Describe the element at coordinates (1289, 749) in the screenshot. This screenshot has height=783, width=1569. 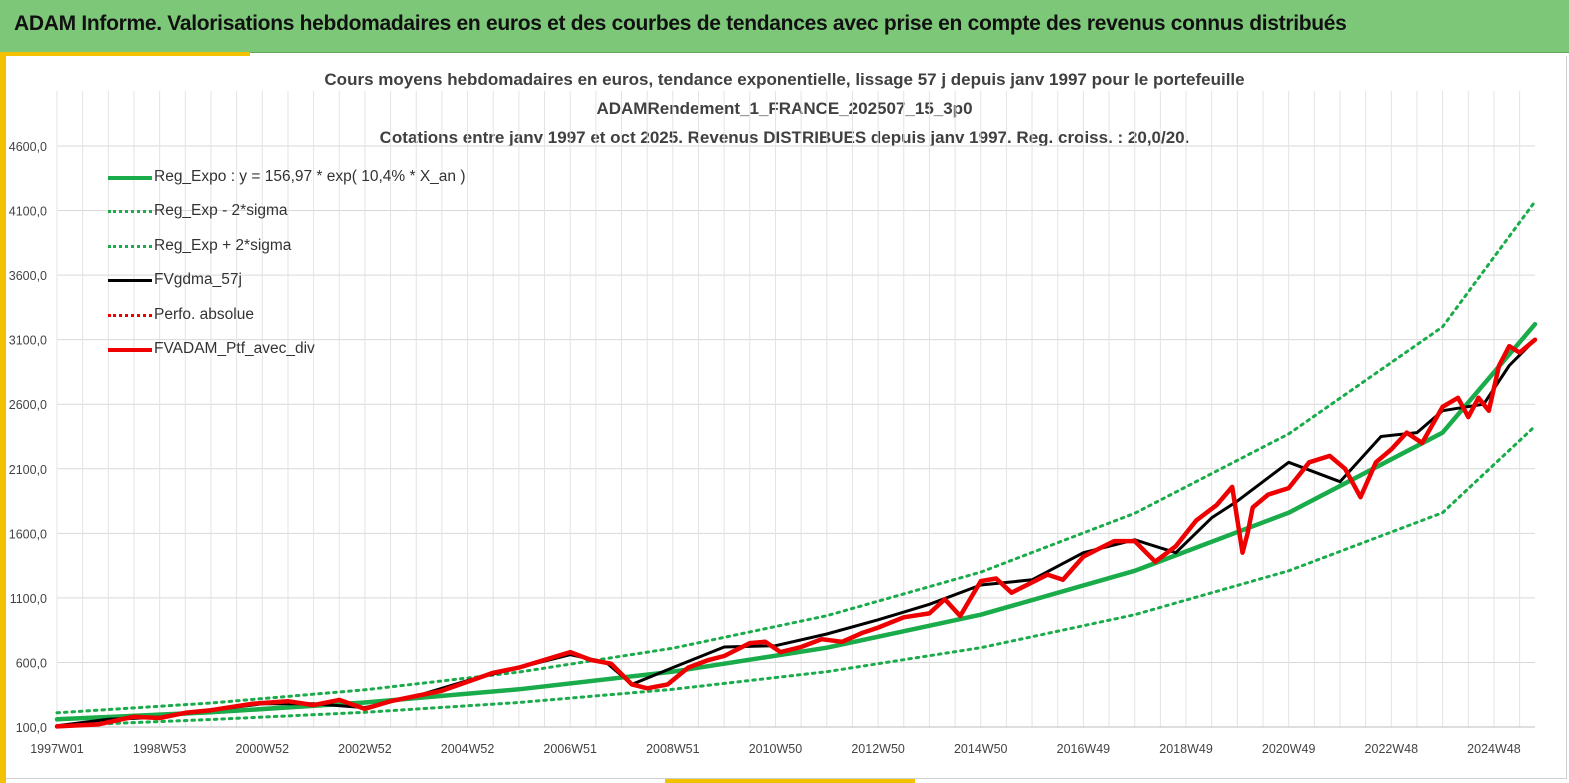
I see `x-tick-label: 2020W49` at that location.